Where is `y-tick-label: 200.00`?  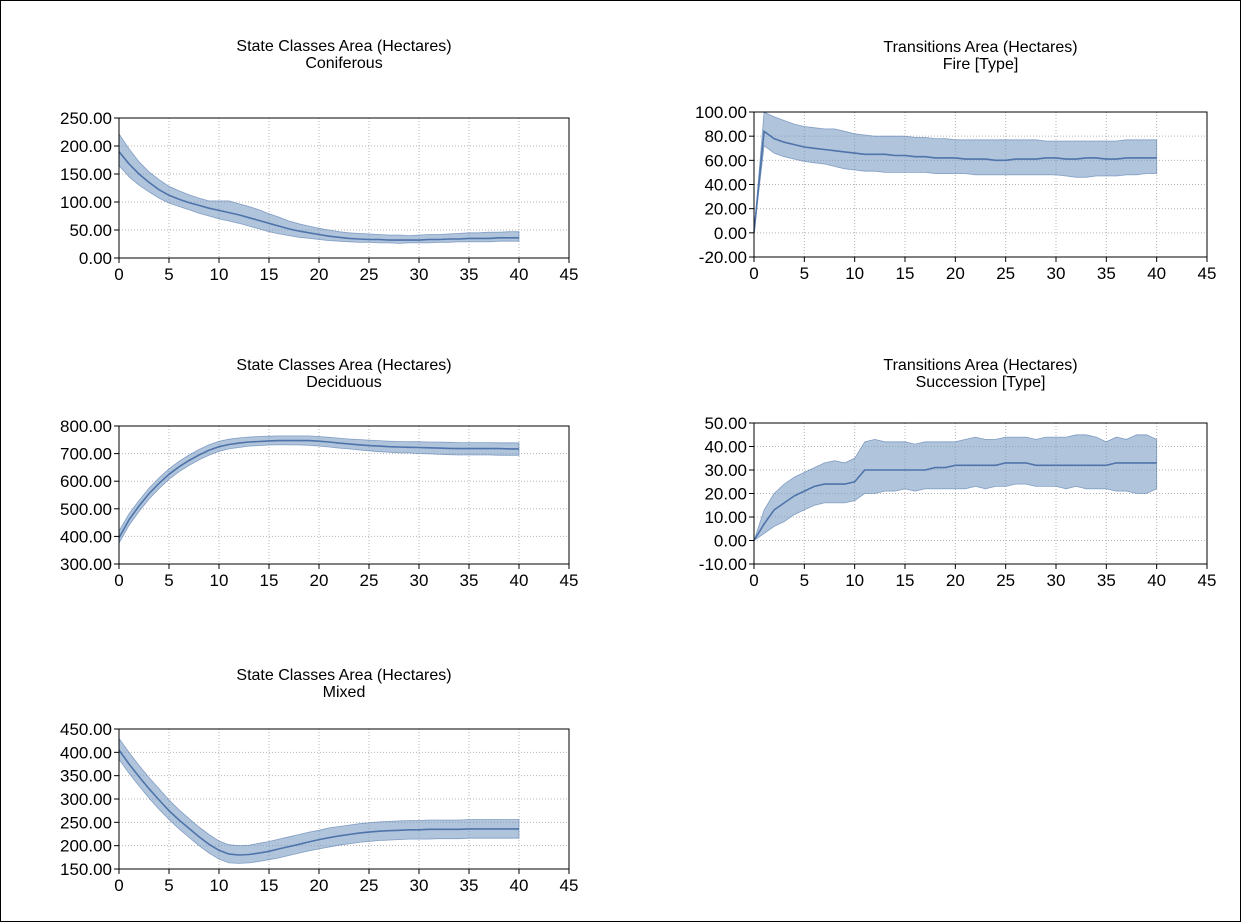
y-tick-label: 200.00 is located at coordinates (86, 146).